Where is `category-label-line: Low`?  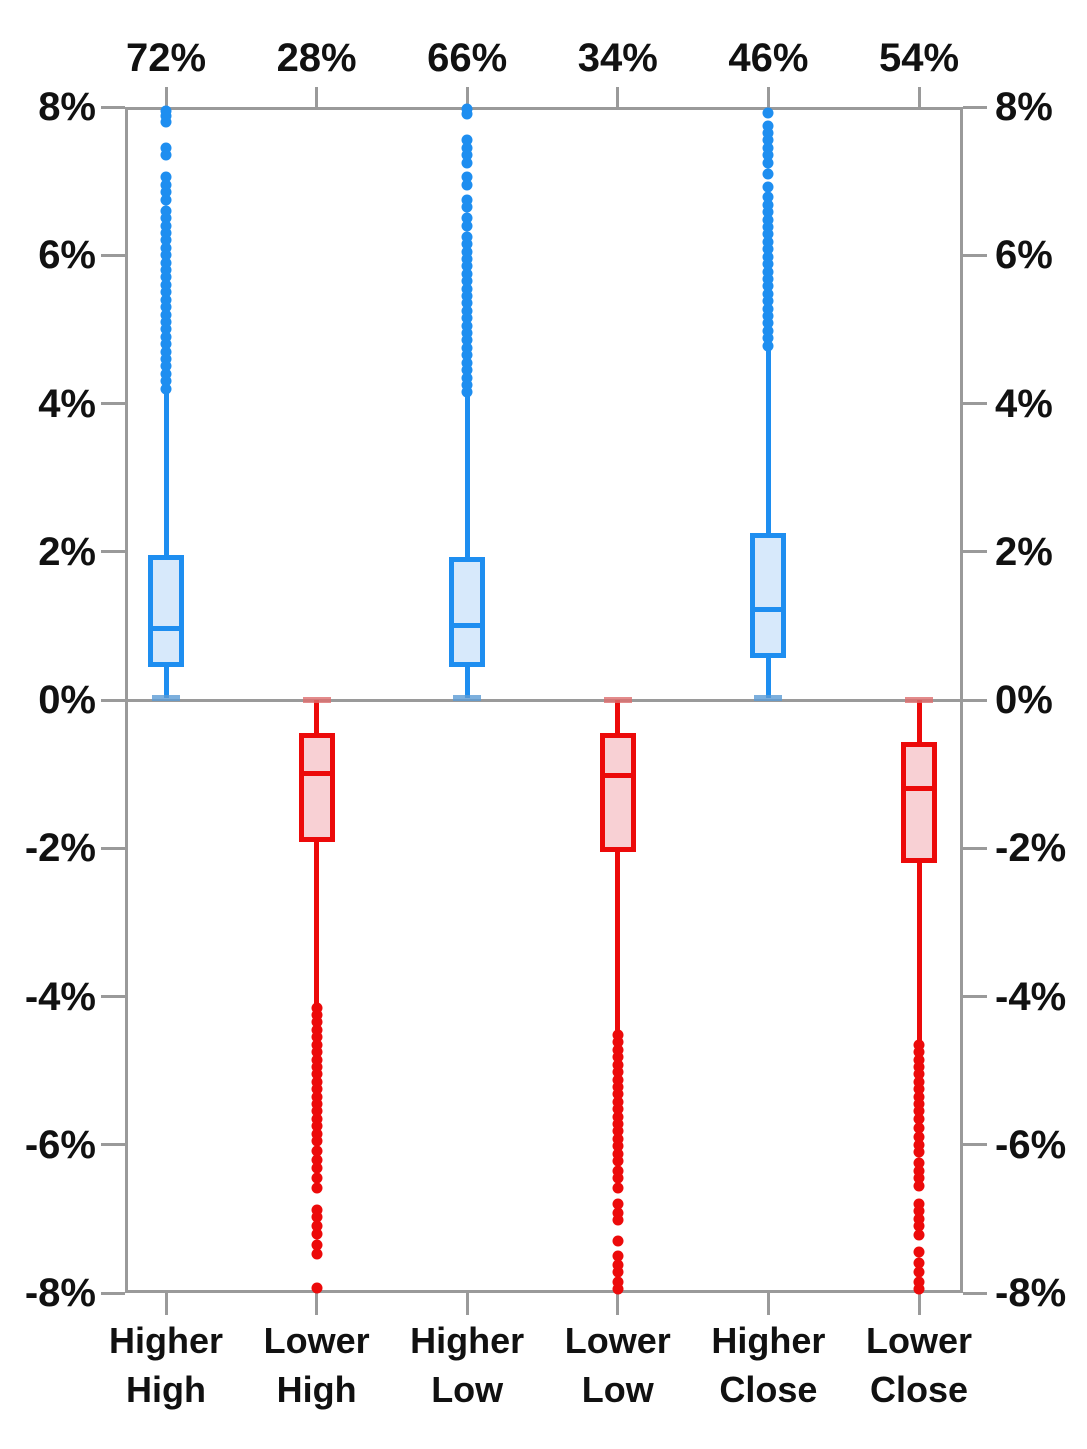
category-label-line: Low is located at coordinates (467, 1389).